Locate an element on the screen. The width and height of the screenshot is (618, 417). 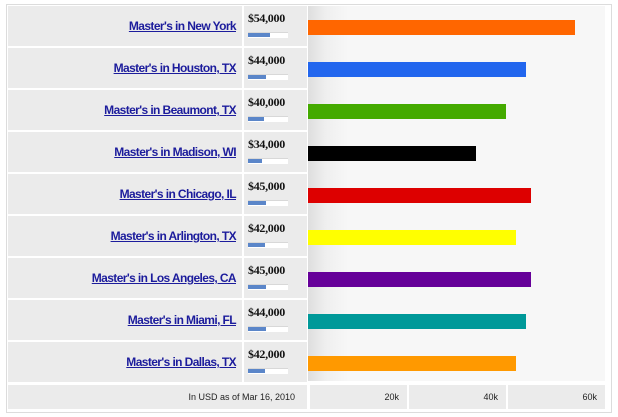
row-label-cell: Master's in Dallas, TX is located at coordinates (125, 362).